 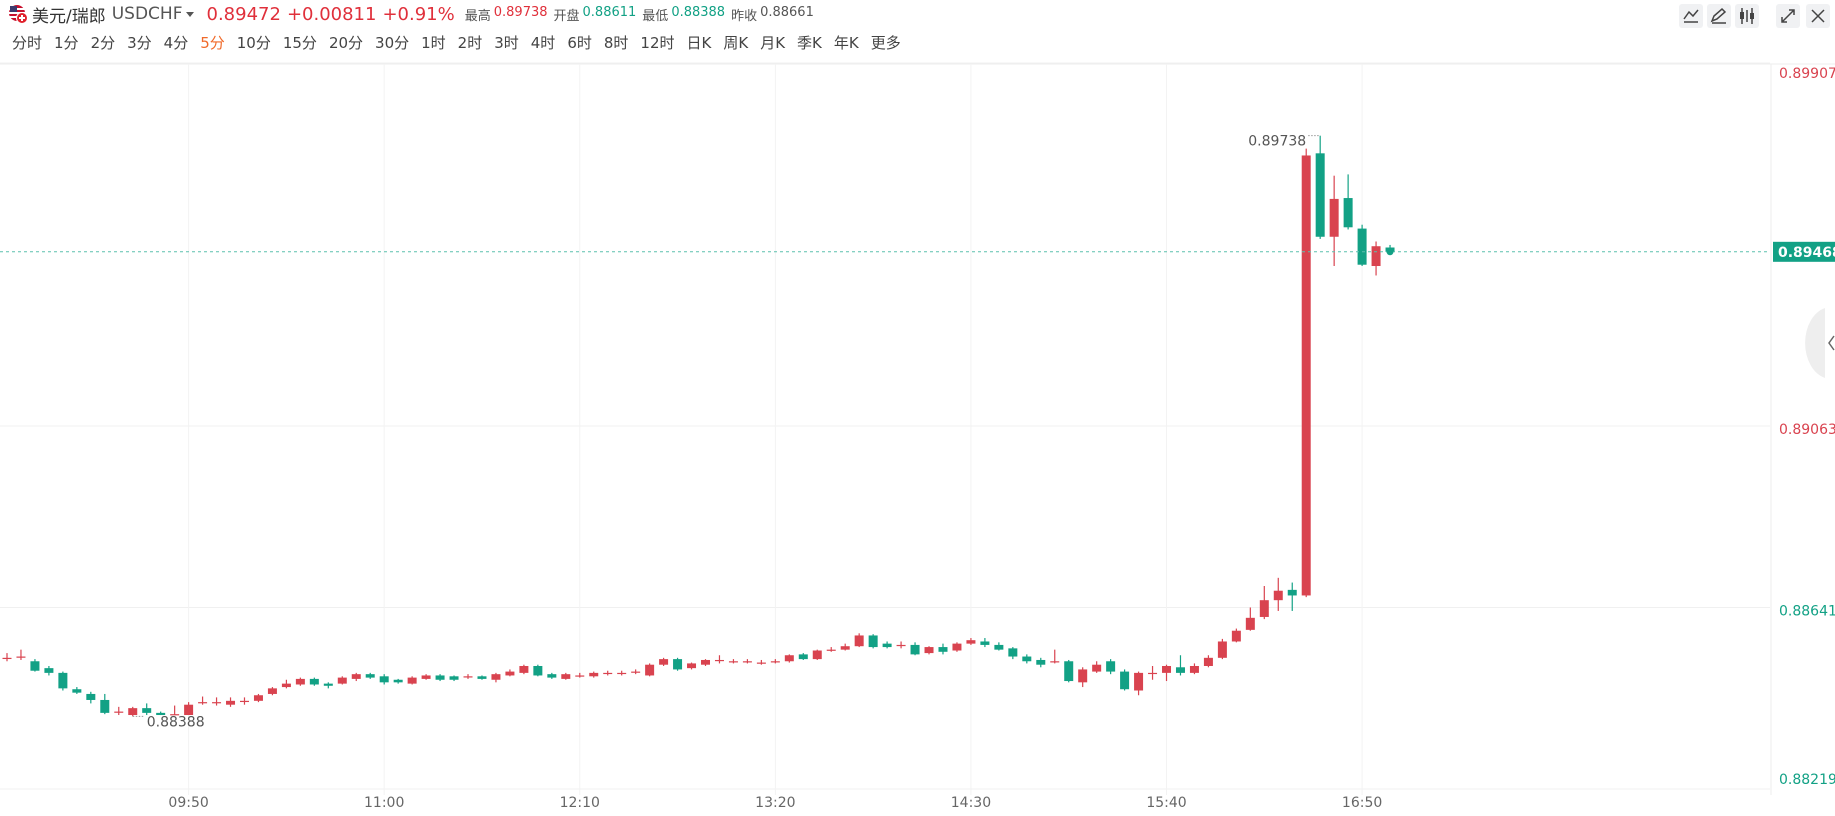 I want to click on y-tick-label: 0.88641, so click(x=1807, y=612).